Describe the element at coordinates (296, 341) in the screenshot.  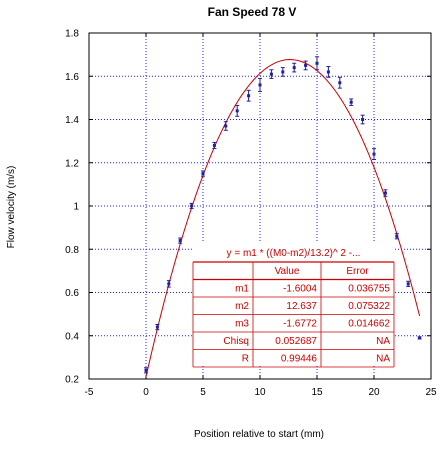
I see `table-cell: 0.052687` at that location.